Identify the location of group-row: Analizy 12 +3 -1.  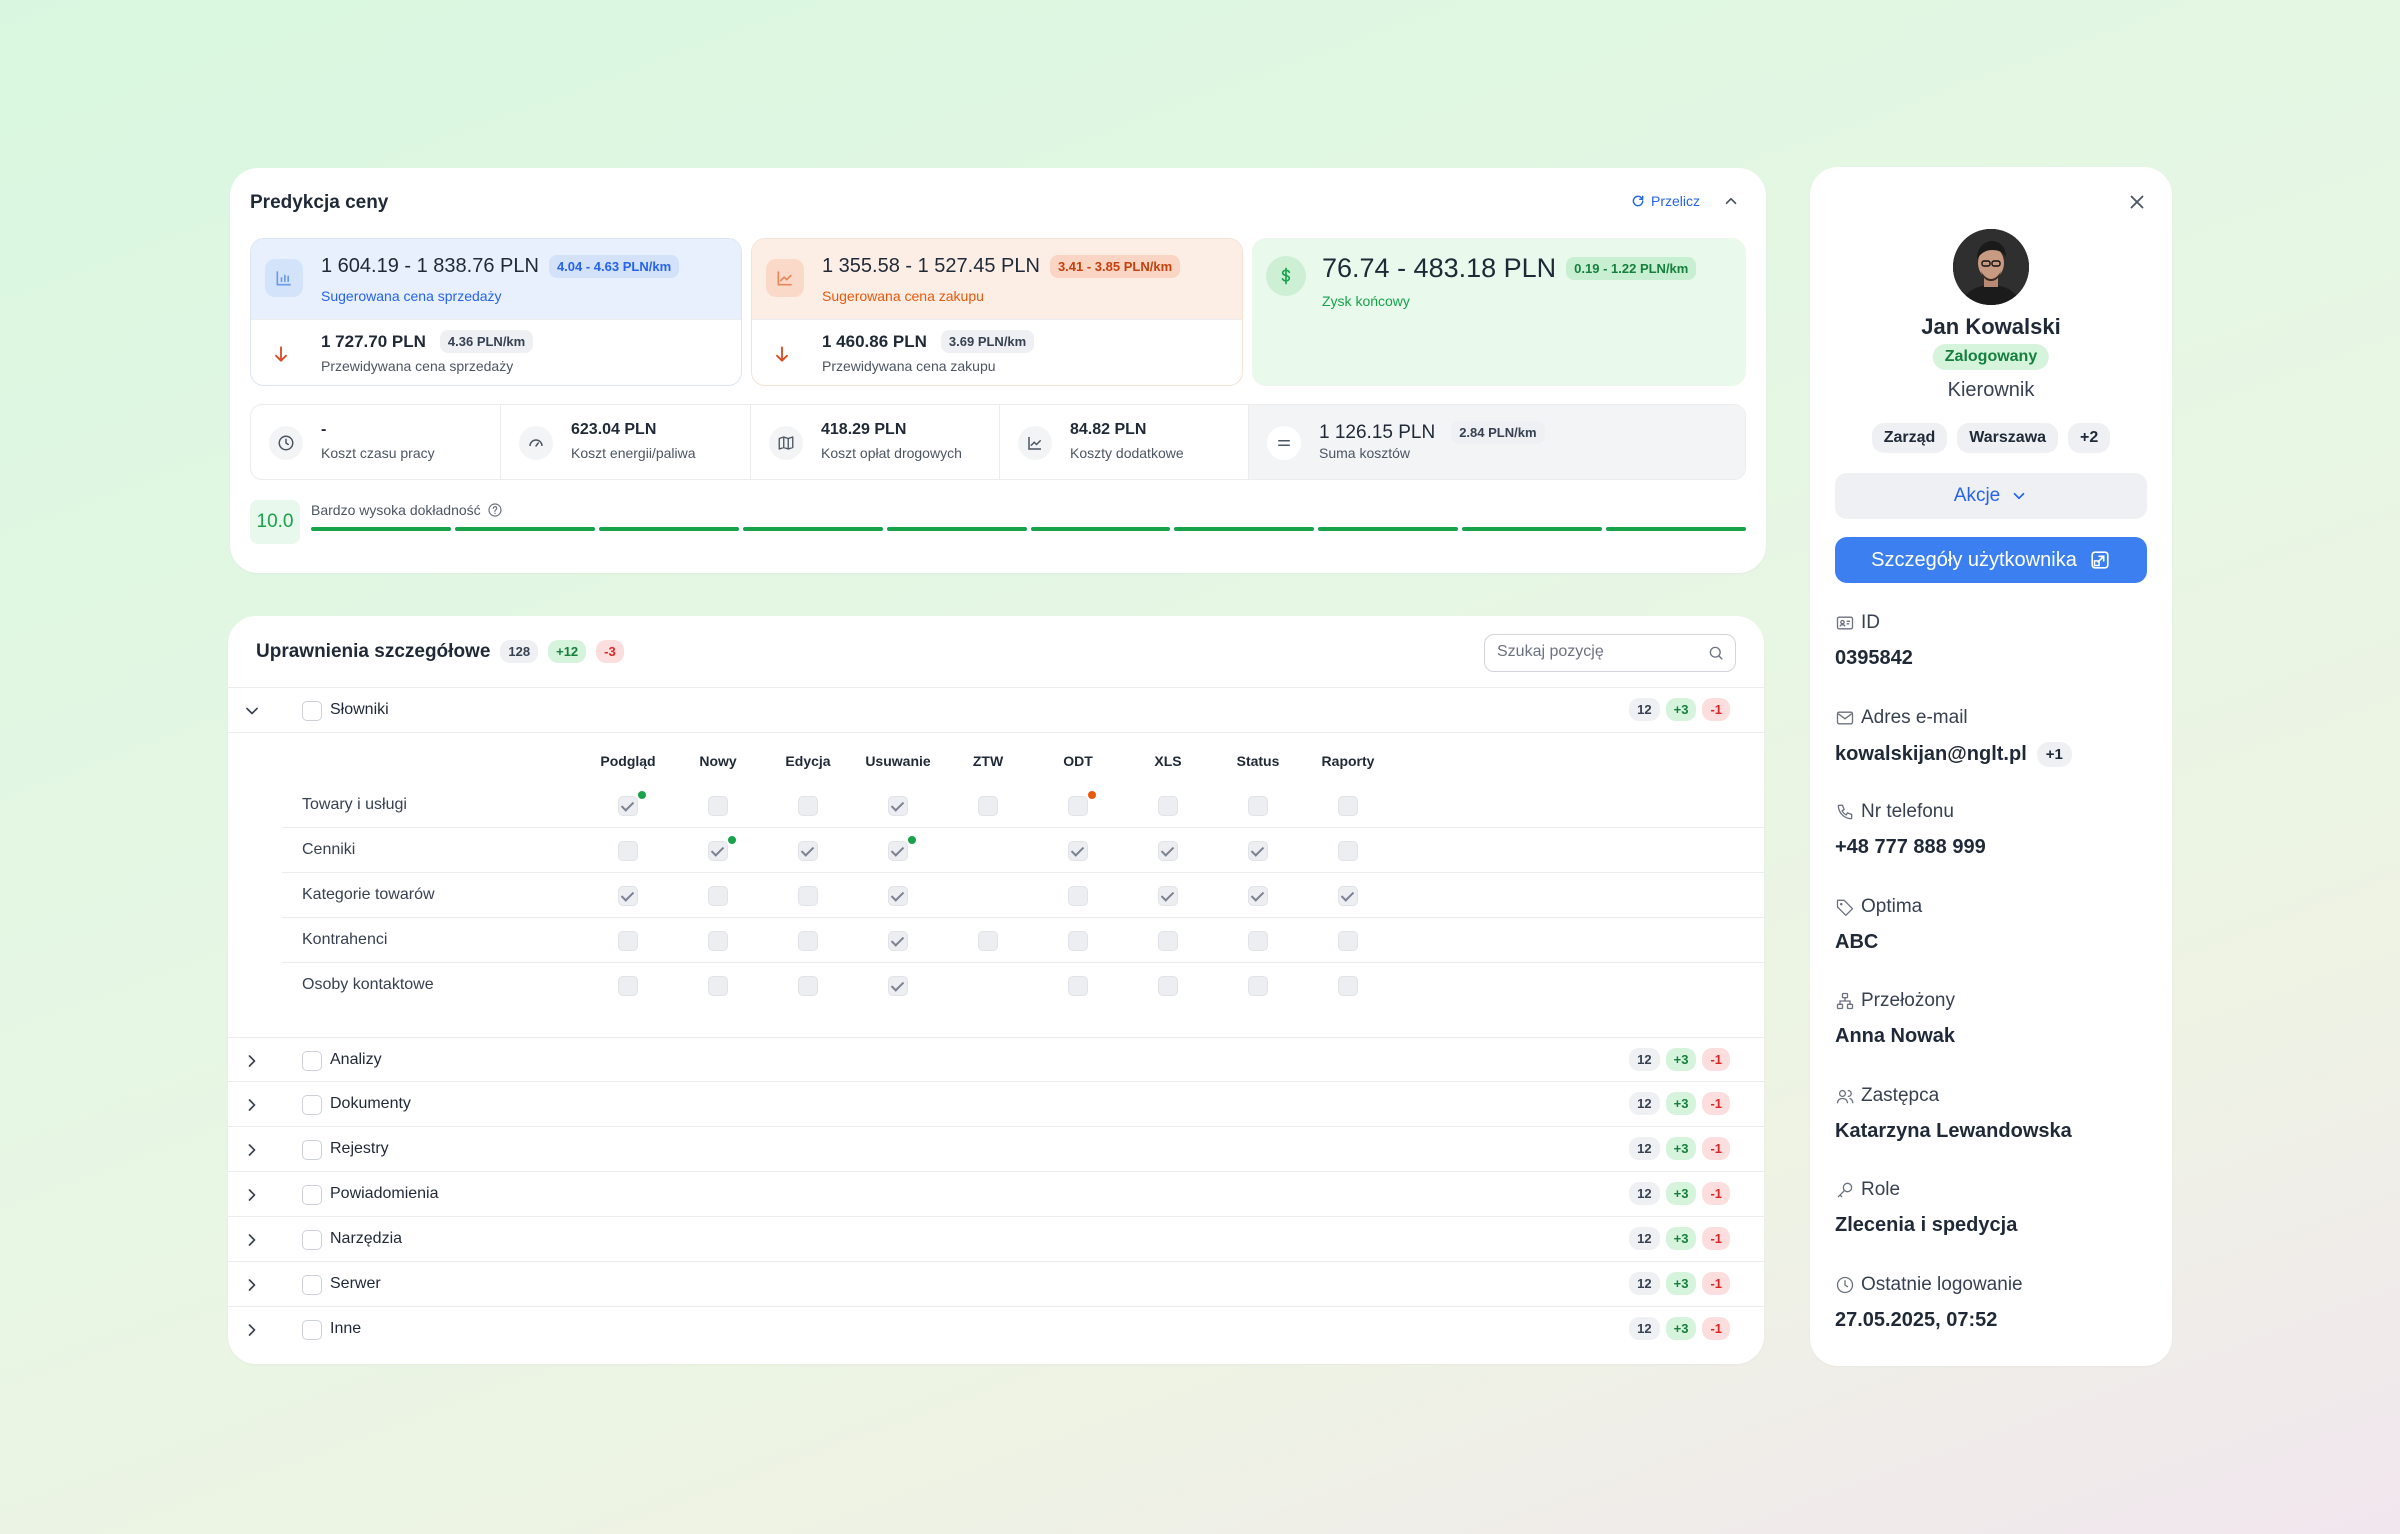
(996, 1059).